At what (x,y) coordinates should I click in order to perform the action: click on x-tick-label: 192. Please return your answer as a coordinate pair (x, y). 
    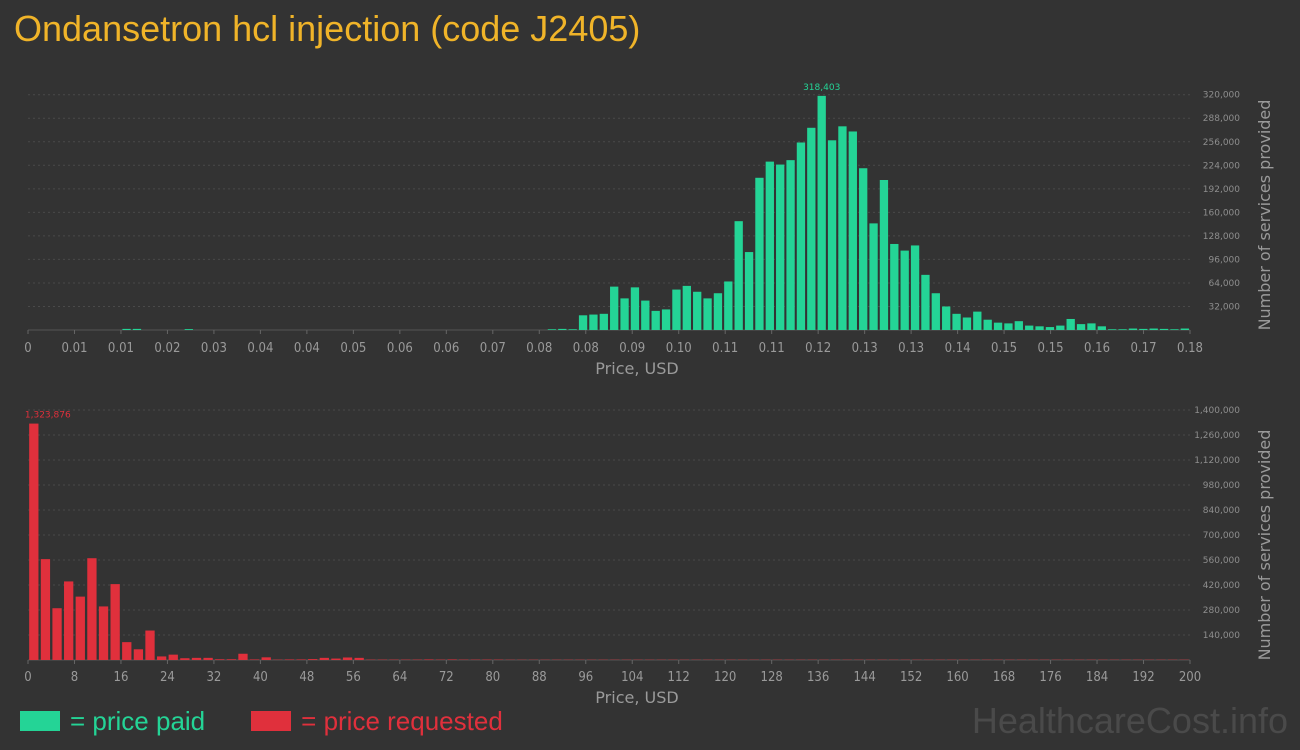
    Looking at the image, I should click on (1143, 677).